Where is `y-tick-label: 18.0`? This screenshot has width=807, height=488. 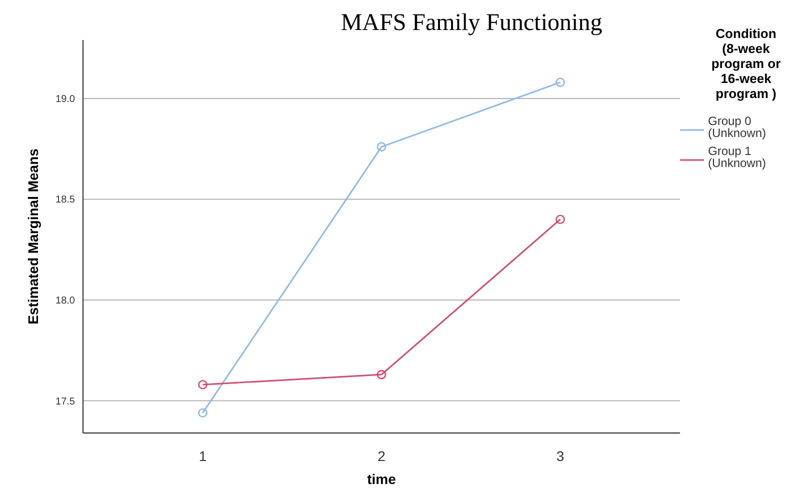
y-tick-label: 18.0 is located at coordinates (66, 300).